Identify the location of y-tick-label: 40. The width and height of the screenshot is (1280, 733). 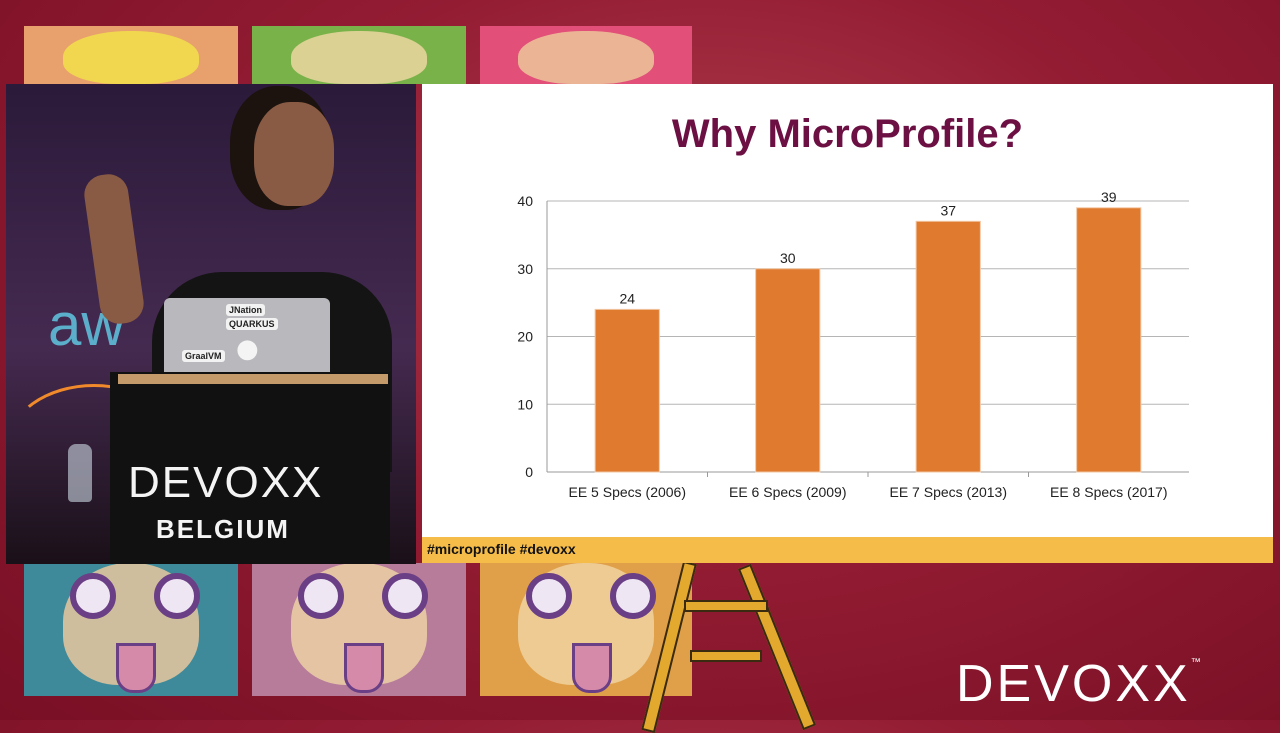
(525, 201).